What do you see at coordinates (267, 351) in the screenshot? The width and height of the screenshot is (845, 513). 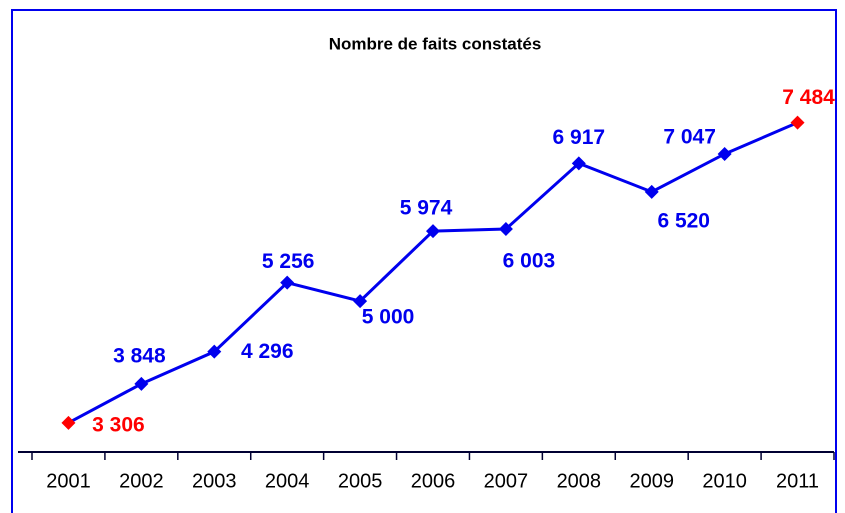 I see `data-label: 4 296` at bounding box center [267, 351].